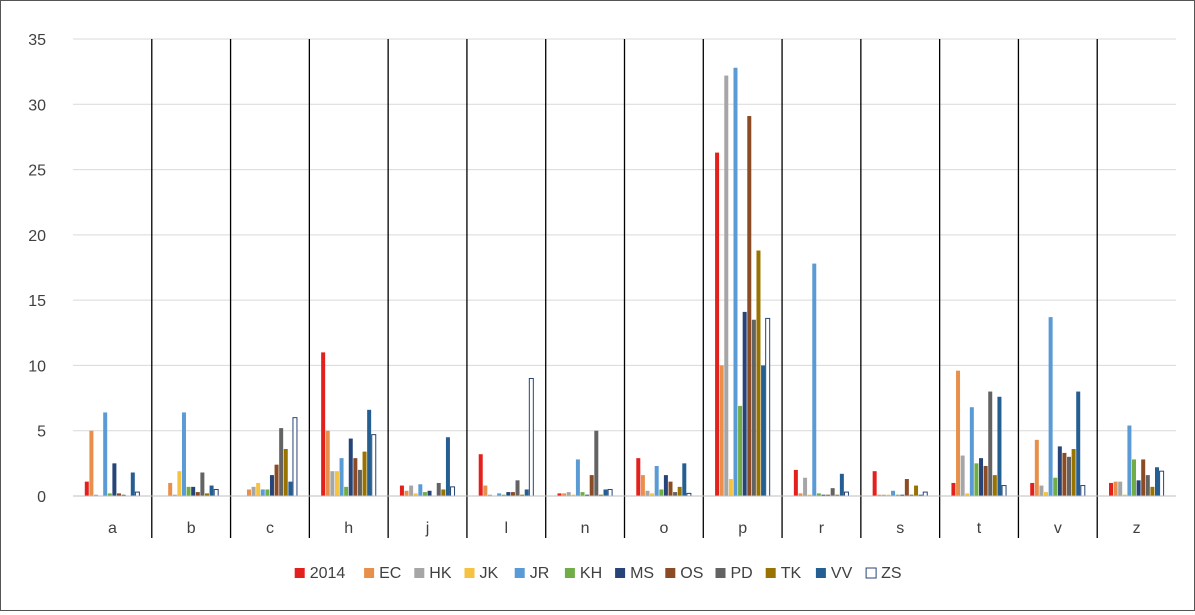 The width and height of the screenshot is (1195, 615). Describe the element at coordinates (726, 285) in the screenshot. I see `bar-hk-p` at that location.